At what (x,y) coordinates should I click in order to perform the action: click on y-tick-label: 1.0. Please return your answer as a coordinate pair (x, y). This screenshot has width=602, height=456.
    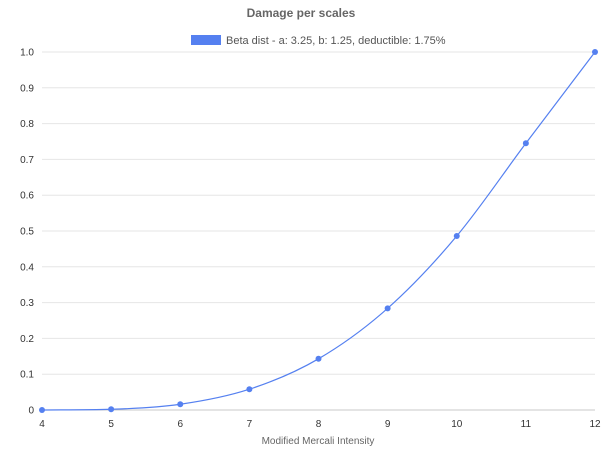
    Looking at the image, I should click on (27, 53).